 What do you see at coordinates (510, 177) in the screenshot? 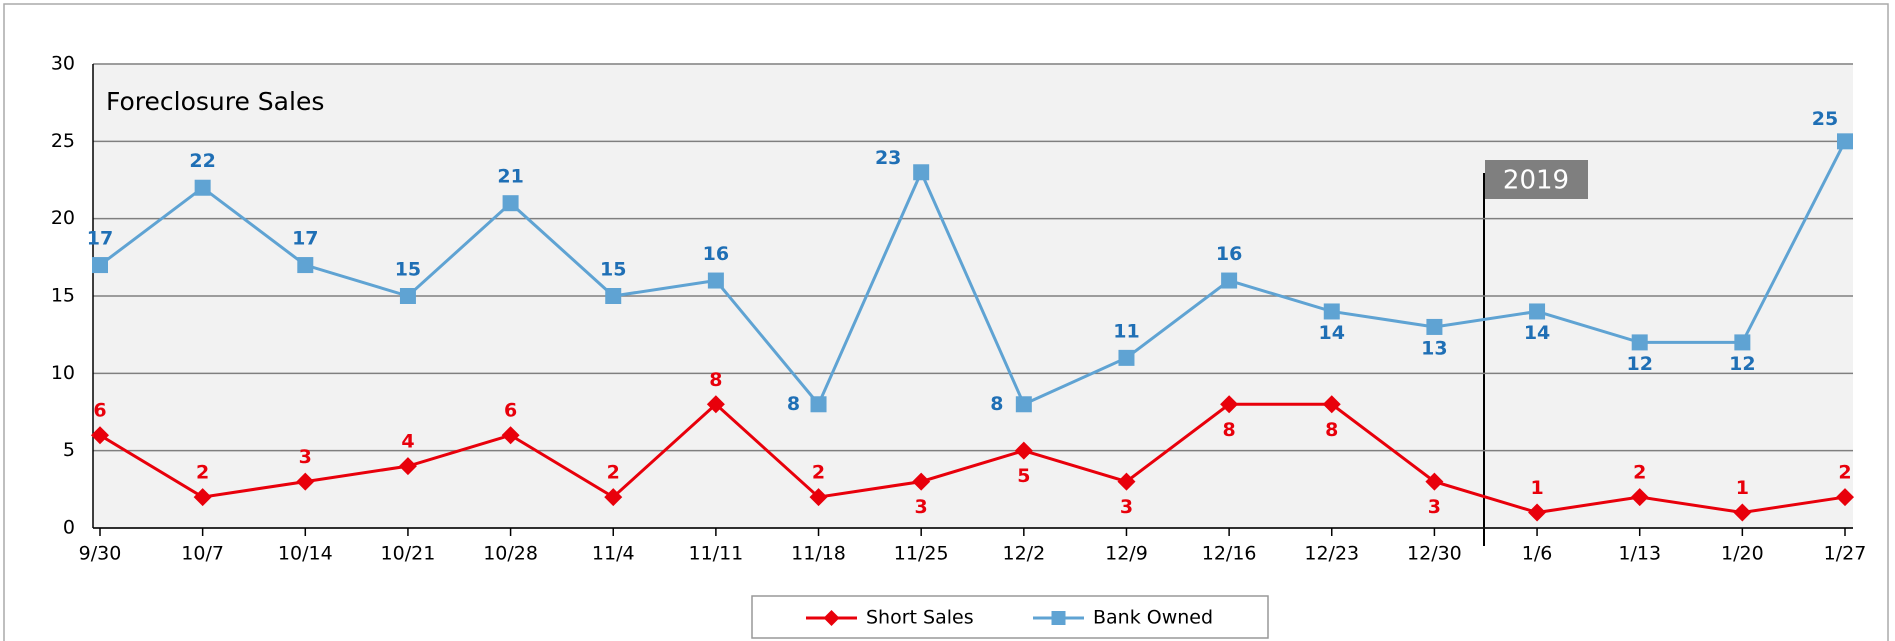
I see `data-label: 21` at bounding box center [510, 177].